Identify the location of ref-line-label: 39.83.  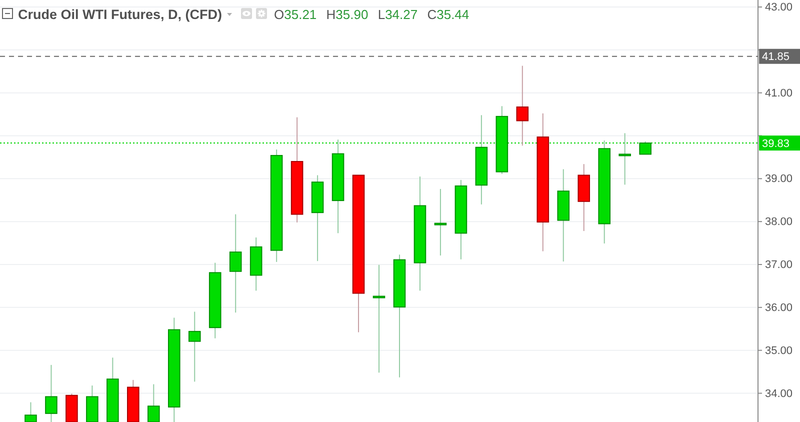
(776, 144).